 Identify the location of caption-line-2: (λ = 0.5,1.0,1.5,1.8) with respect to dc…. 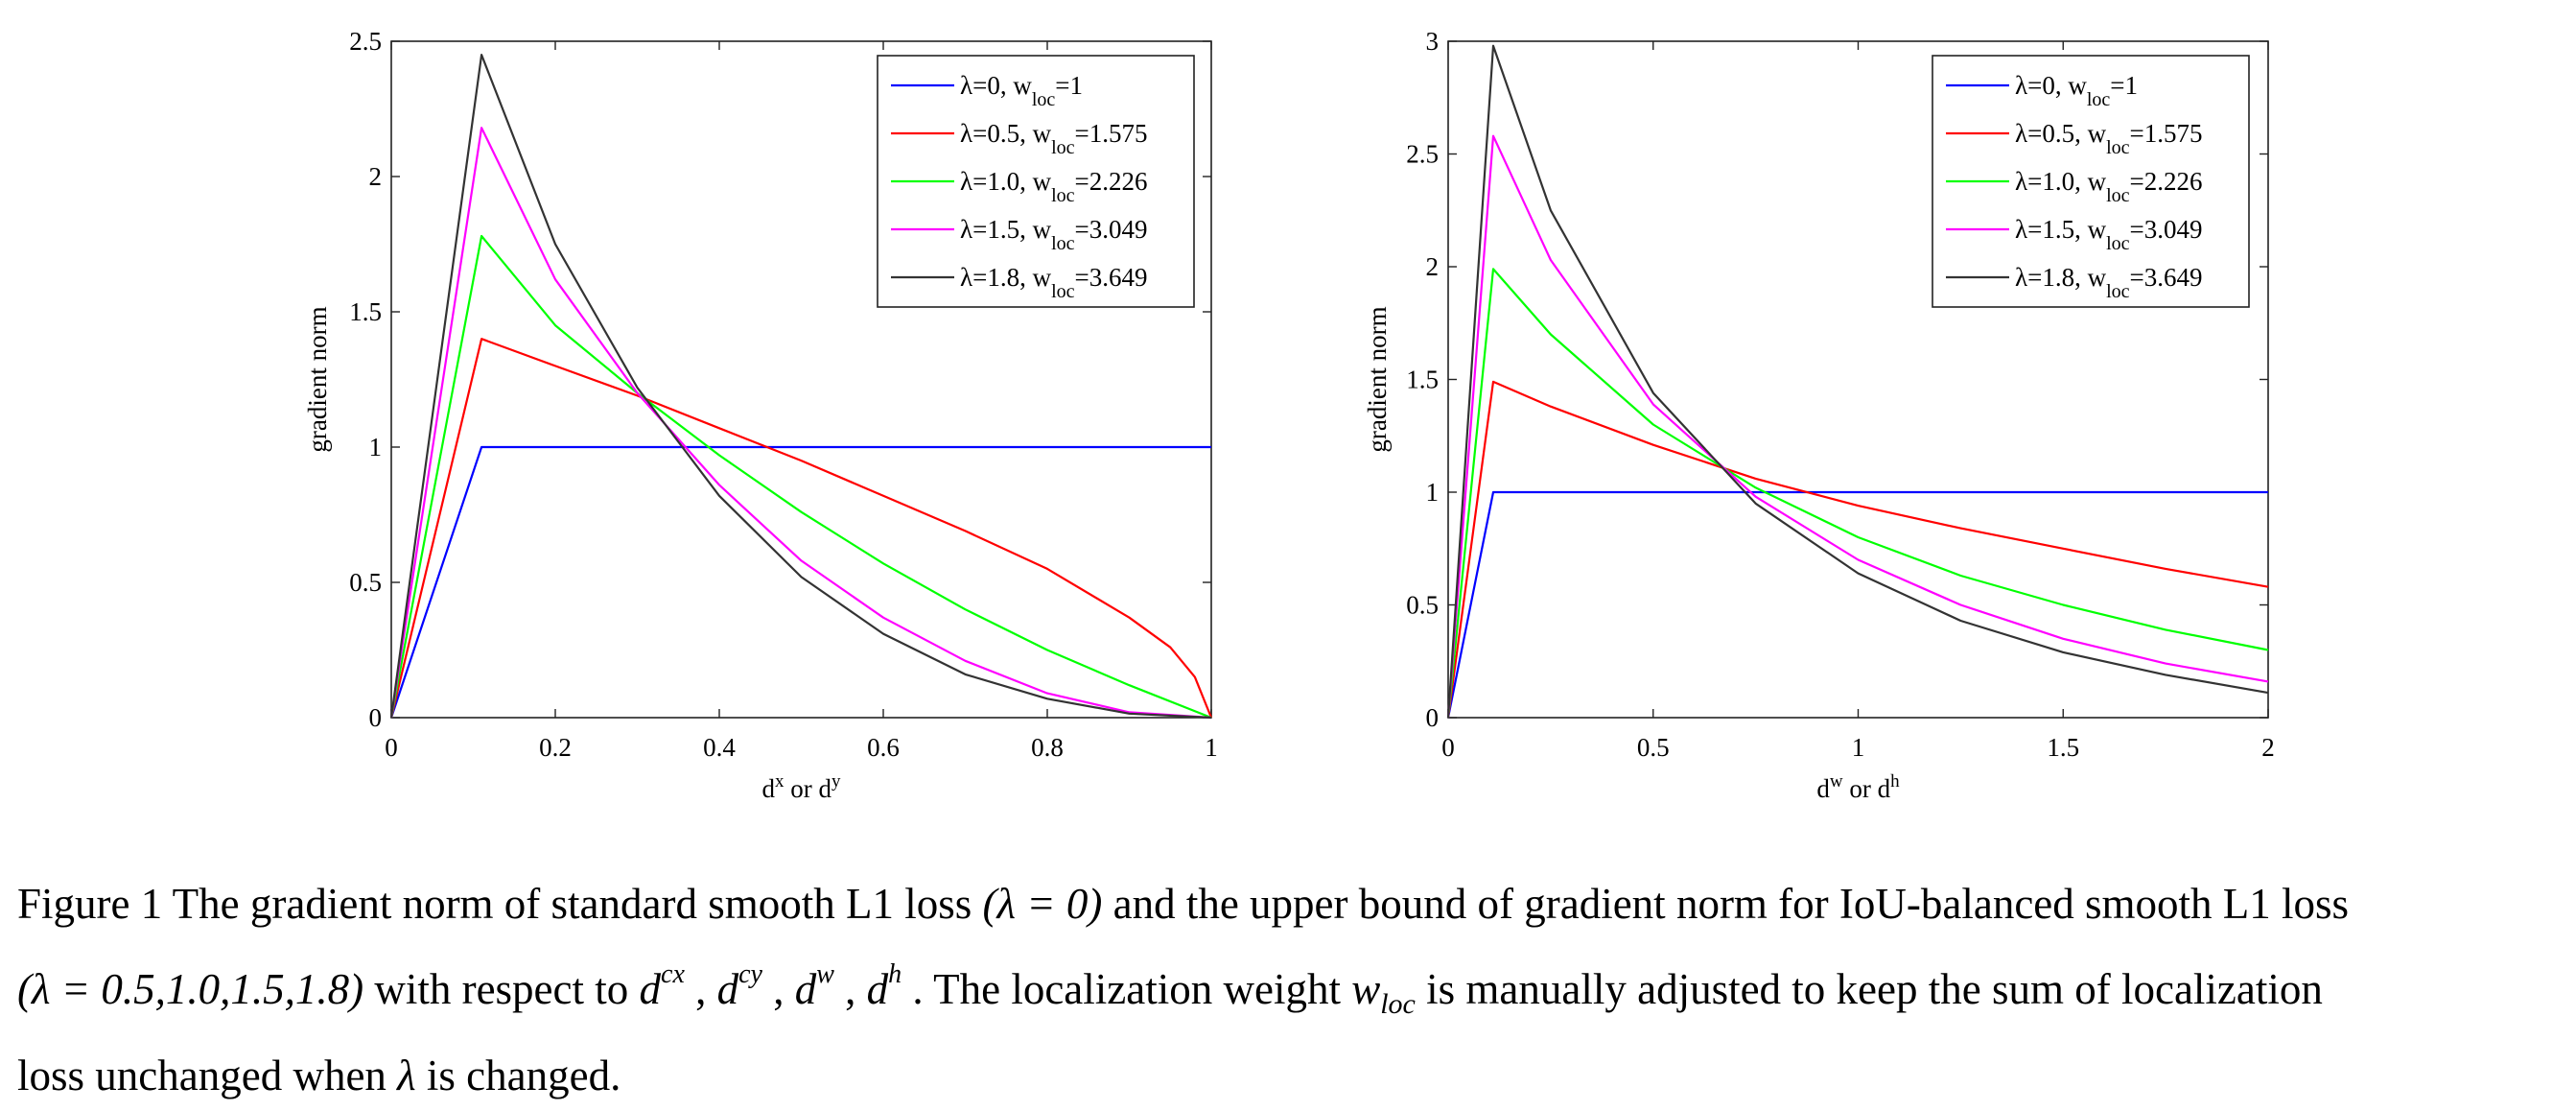
(1288, 989).